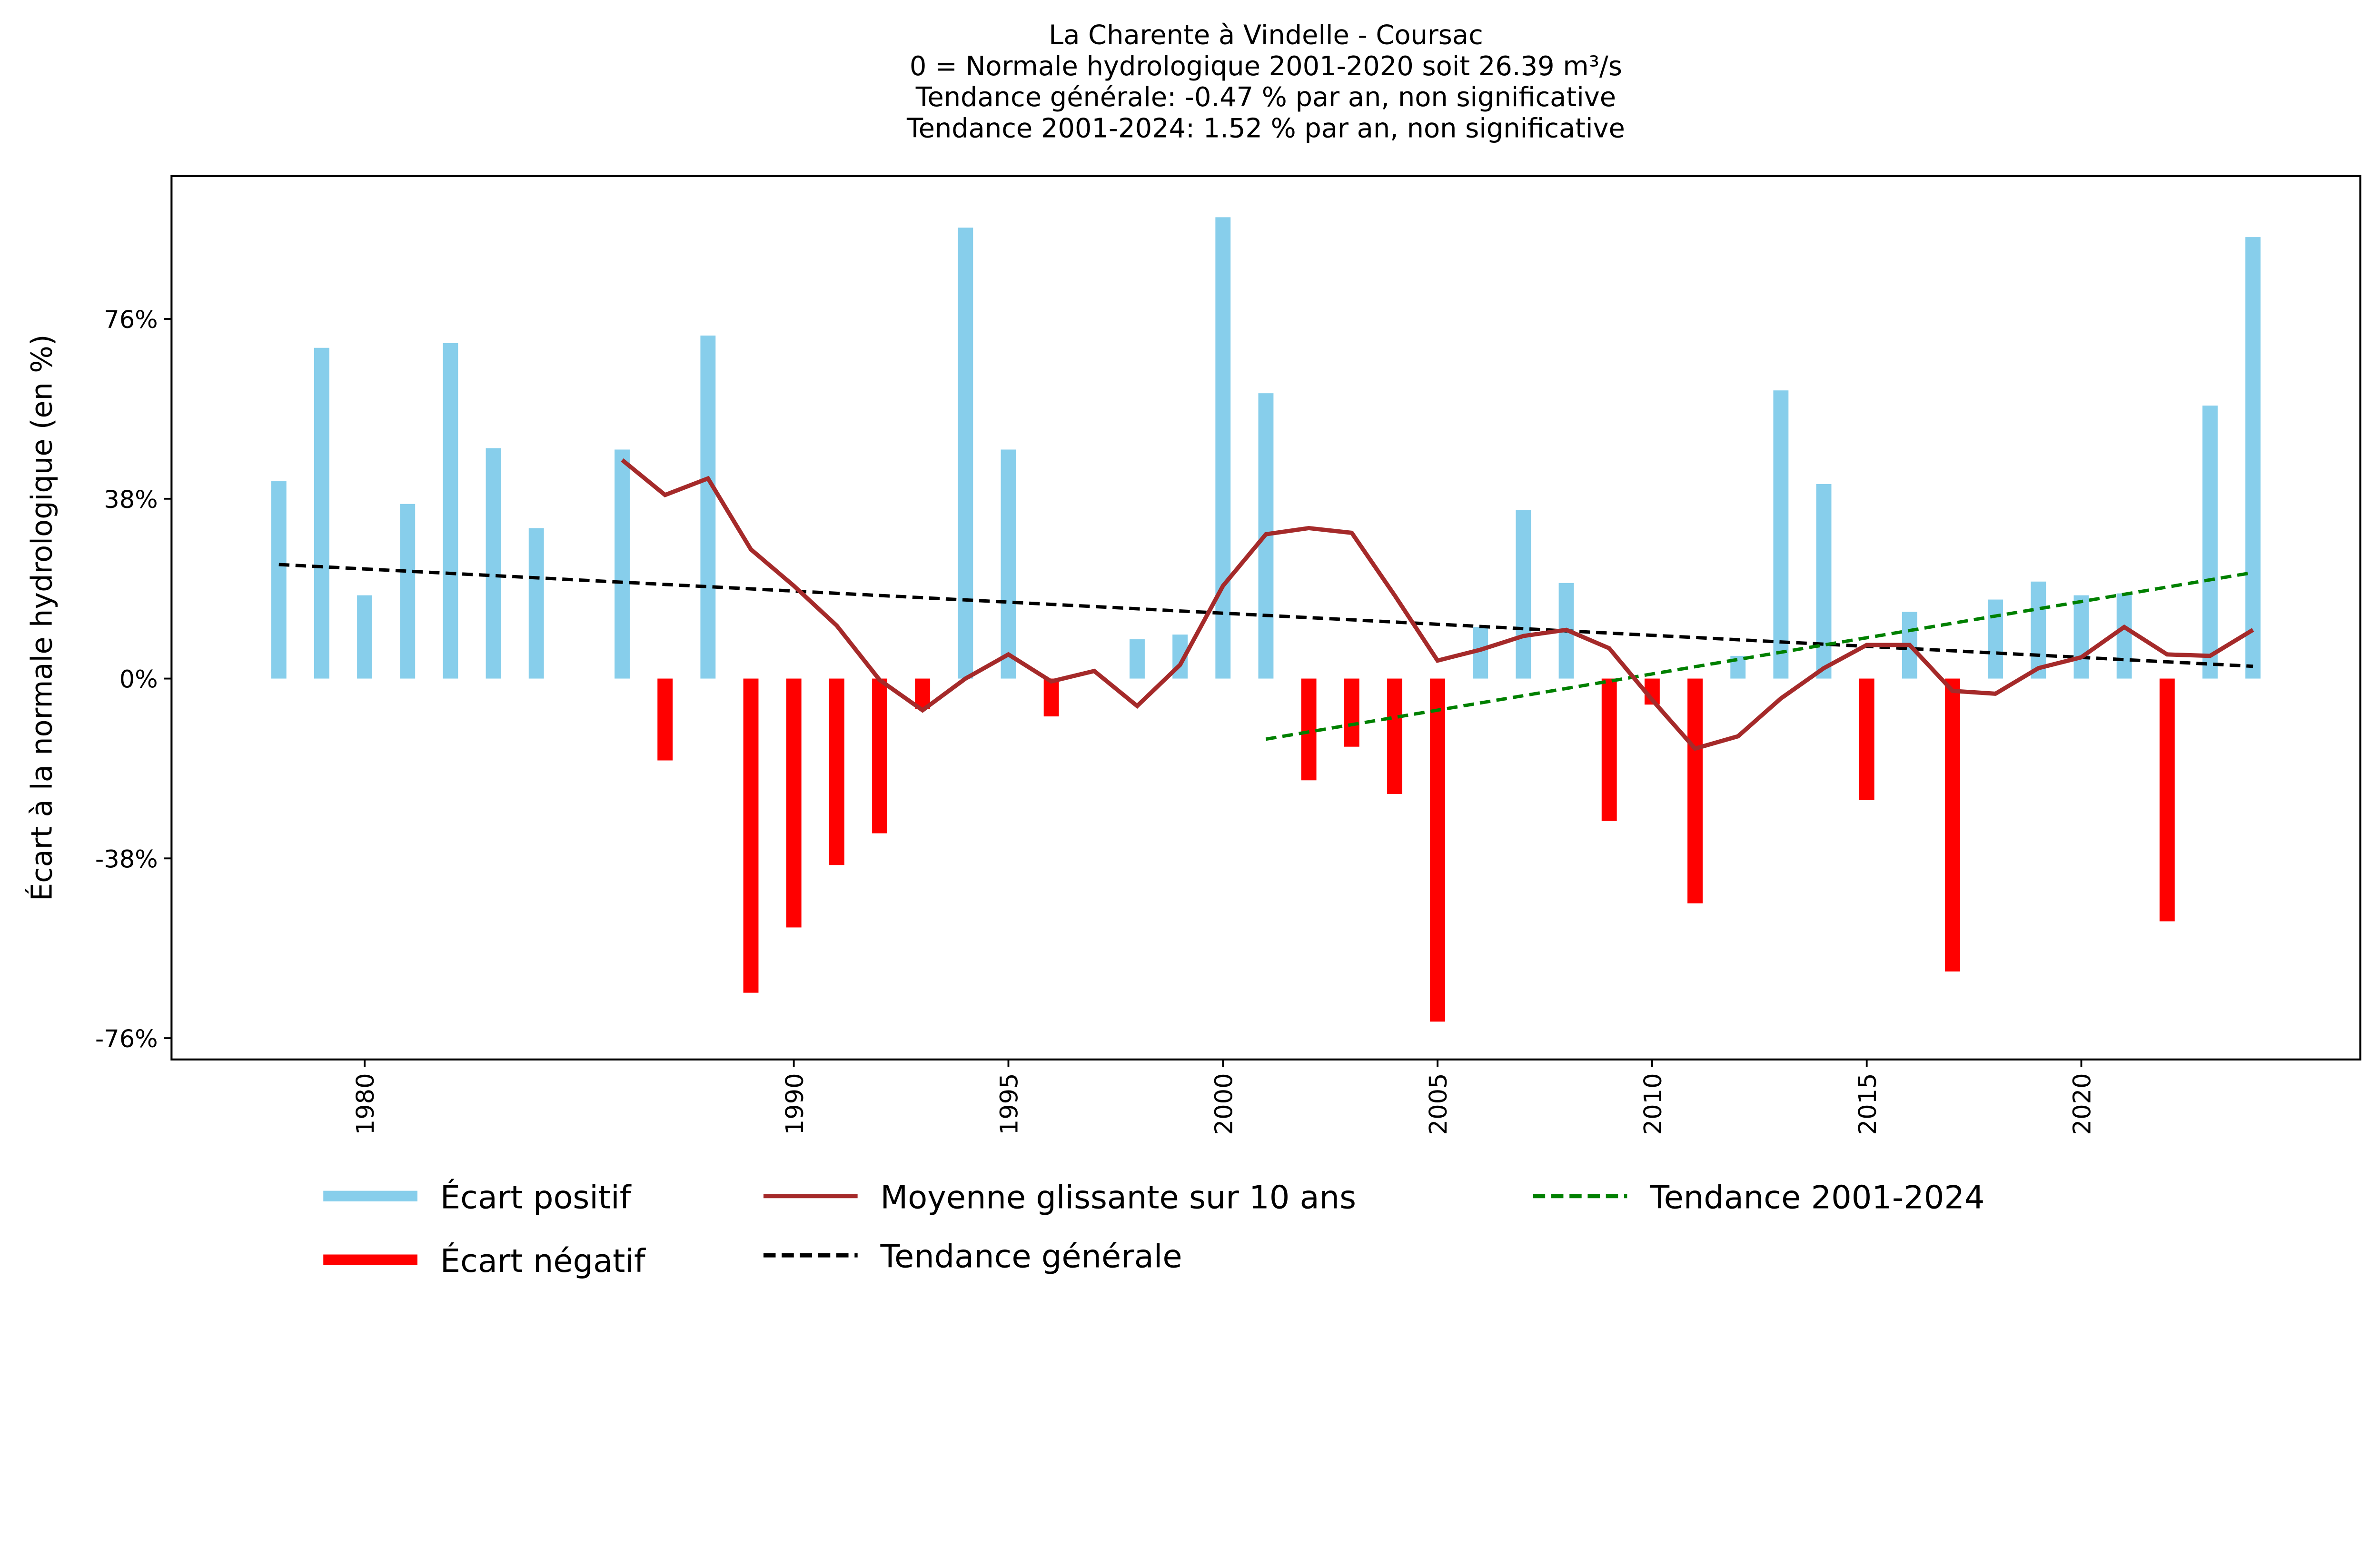 The height and width of the screenshot is (1567, 2380). What do you see at coordinates (795, 1104) in the screenshot?
I see `x-tick-label: 1990` at bounding box center [795, 1104].